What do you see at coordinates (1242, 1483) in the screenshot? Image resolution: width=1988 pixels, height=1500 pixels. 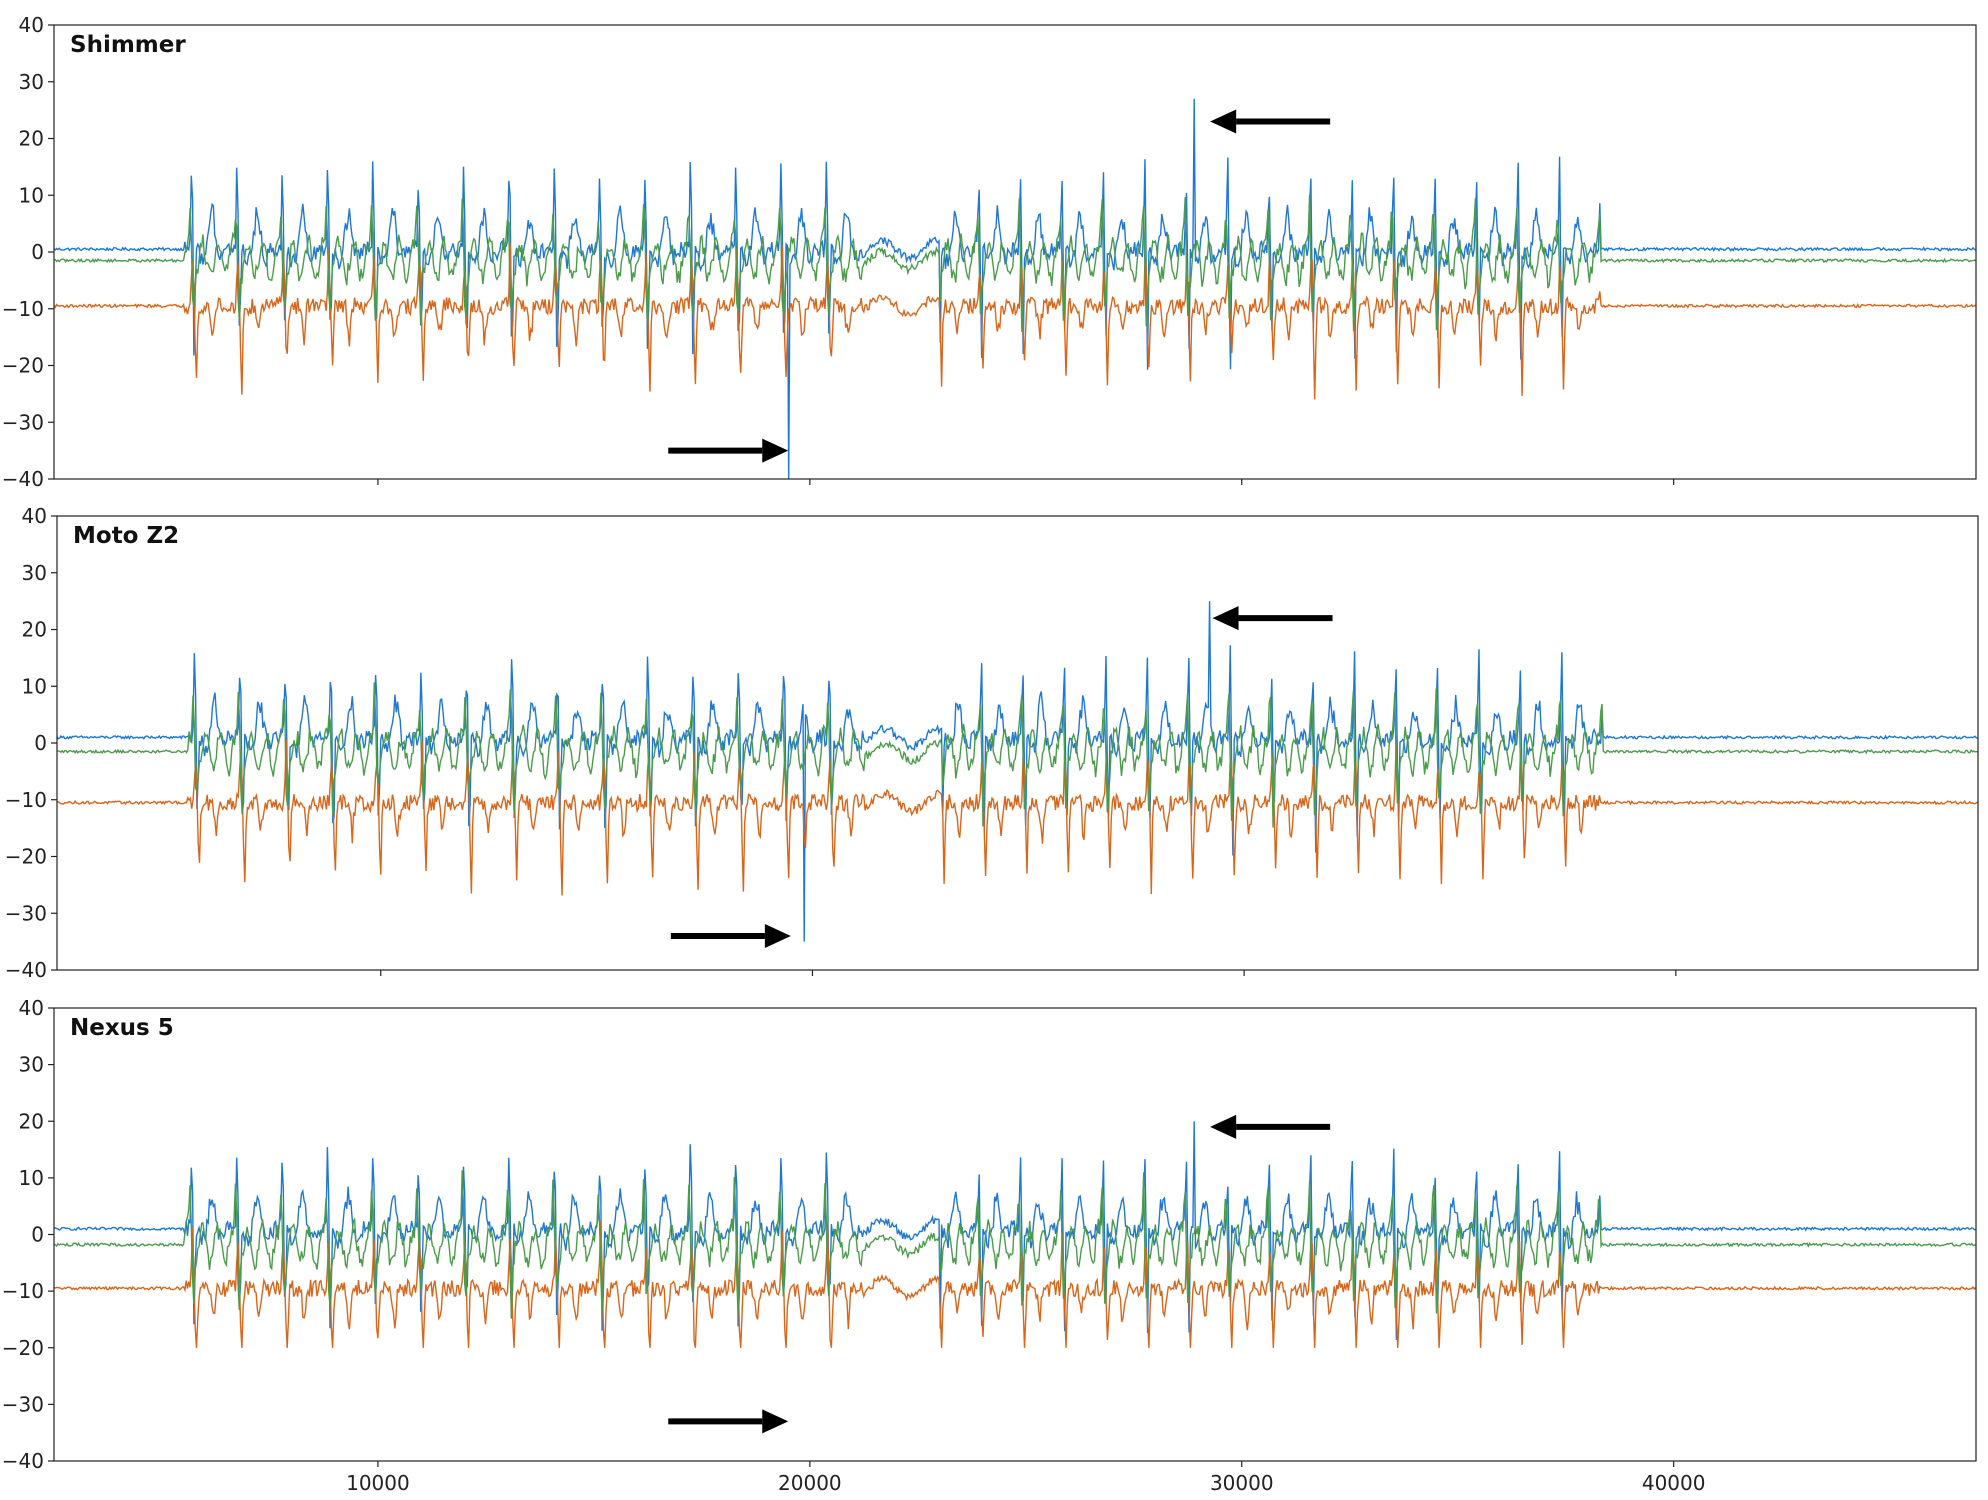 I see `x-tick-label: 30000` at bounding box center [1242, 1483].